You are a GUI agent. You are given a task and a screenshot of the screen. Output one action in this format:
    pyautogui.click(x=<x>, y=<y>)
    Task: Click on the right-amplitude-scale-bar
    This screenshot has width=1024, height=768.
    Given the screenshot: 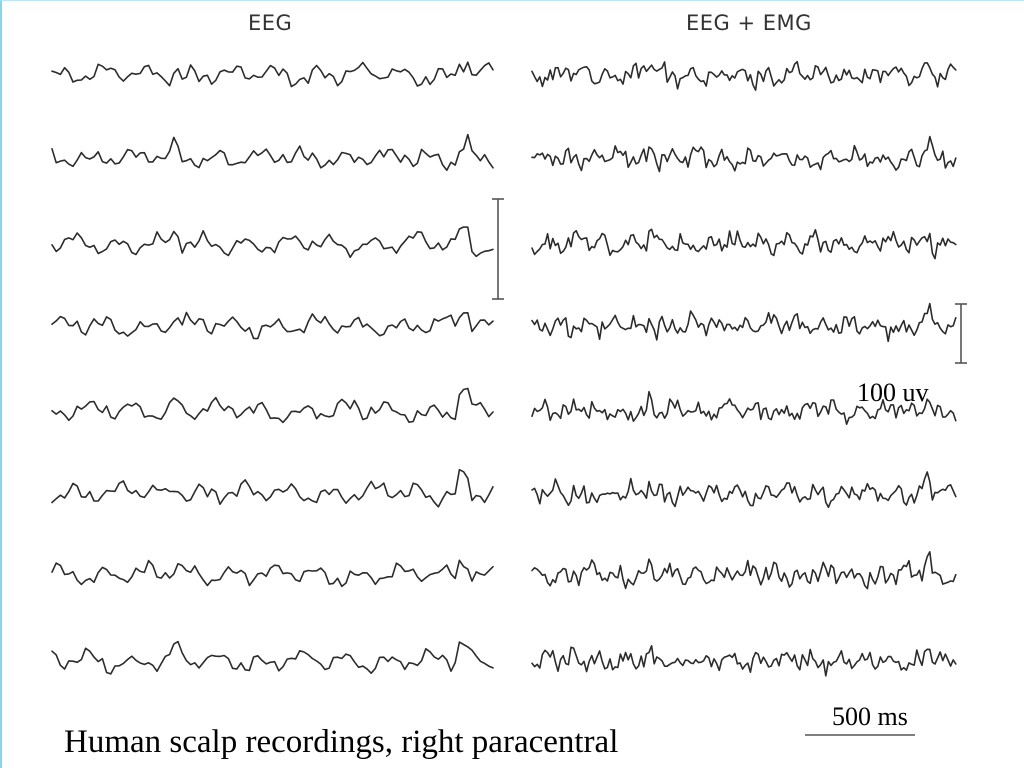 What is the action you would take?
    pyautogui.click(x=961, y=333)
    